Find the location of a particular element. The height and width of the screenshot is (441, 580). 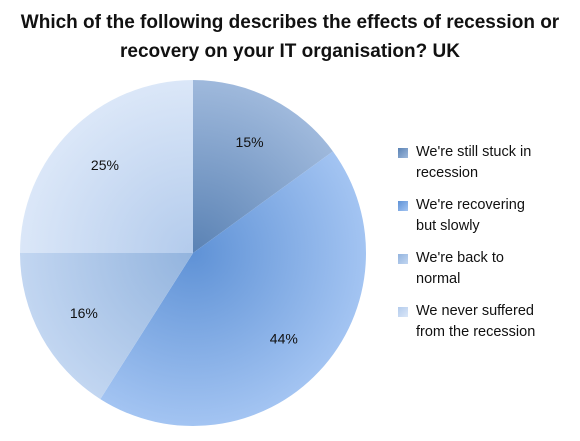

legend-label-never-line-1: We never suffered is located at coordinates (475, 311).